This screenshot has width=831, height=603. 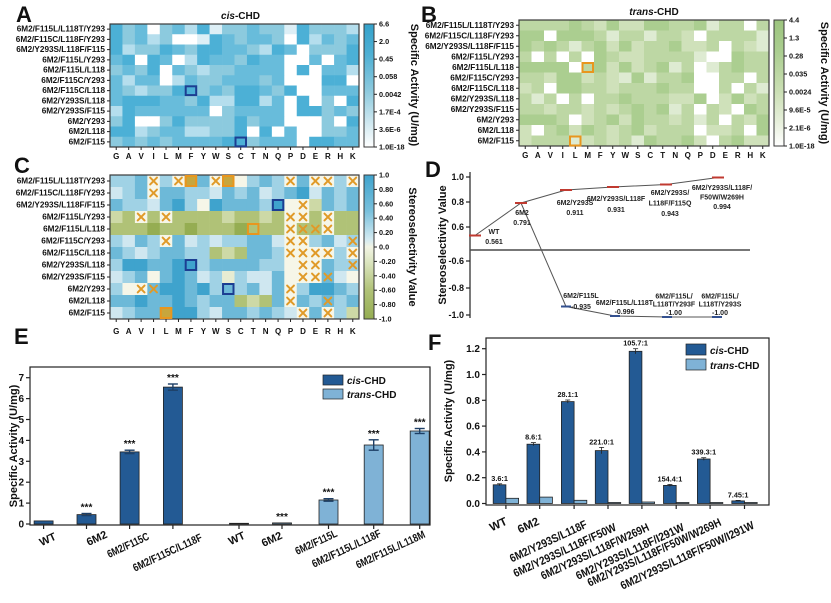 I want to click on svg-text: 4, so click(x=21, y=441).